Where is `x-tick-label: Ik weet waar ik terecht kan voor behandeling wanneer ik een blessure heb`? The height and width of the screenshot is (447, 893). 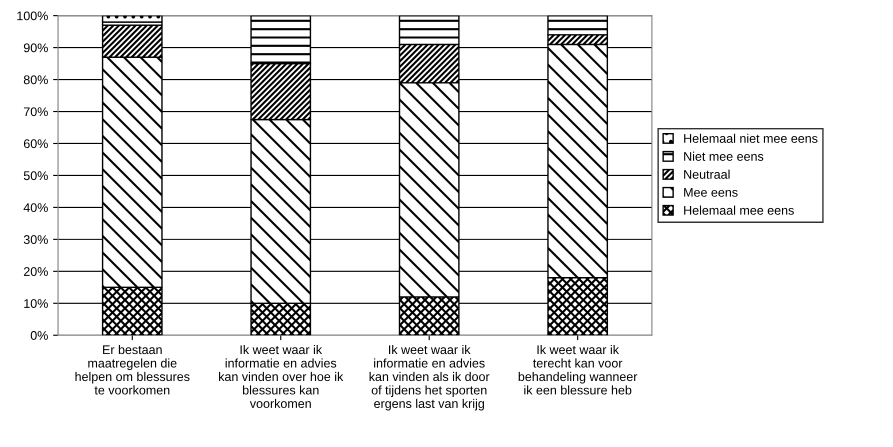
x-tick-label: Ik weet waar ik terecht kan voor behandeling wanneer ik een blessure heb is located at coordinates (578, 369).